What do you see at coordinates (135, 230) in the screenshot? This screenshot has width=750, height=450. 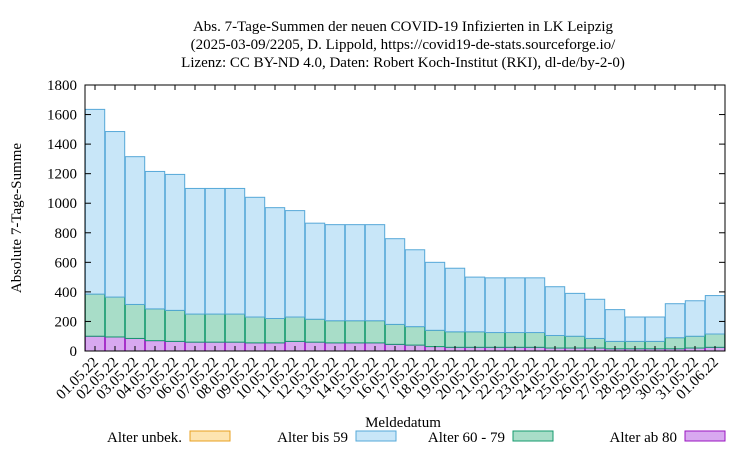 I see `bar-alter-bis-59-03.05.22` at bounding box center [135, 230].